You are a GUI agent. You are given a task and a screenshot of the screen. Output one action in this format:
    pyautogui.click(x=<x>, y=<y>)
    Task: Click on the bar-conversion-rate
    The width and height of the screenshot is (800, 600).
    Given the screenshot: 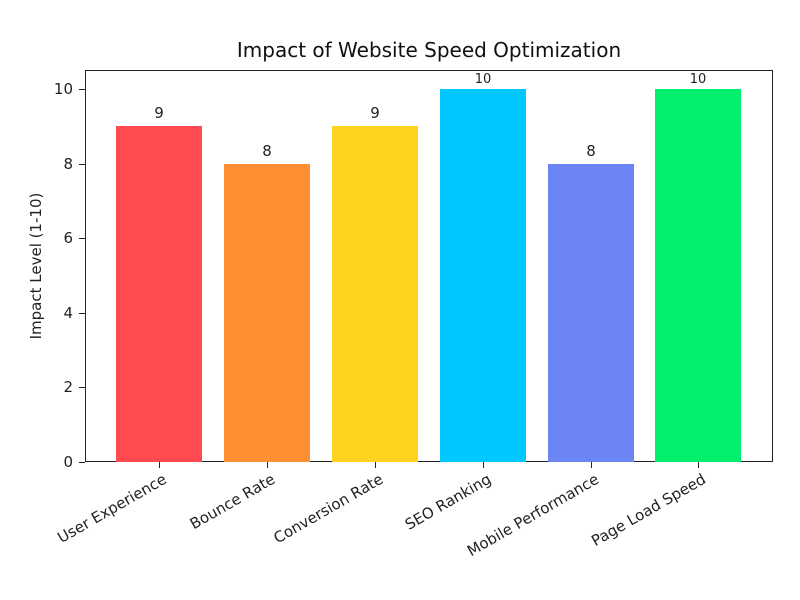 What is the action you would take?
    pyautogui.click(x=375, y=294)
    